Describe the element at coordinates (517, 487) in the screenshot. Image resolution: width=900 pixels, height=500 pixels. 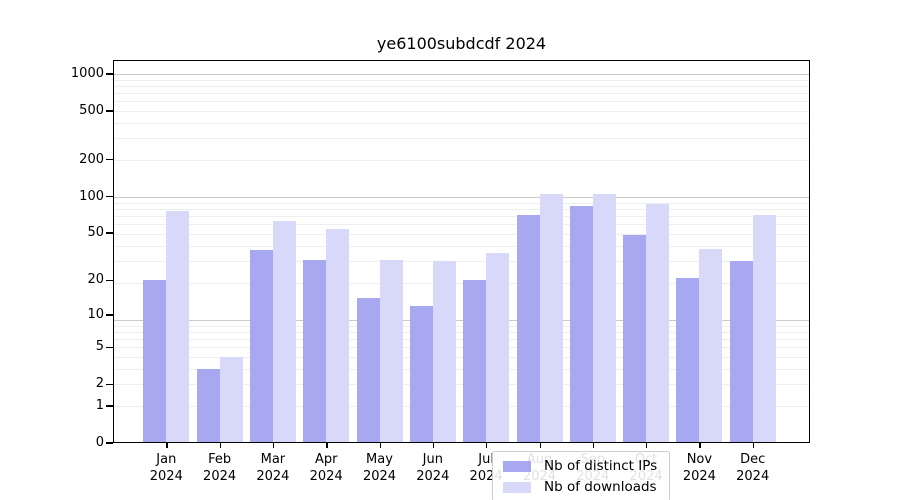
I see `legend-swatch-downloads` at that location.